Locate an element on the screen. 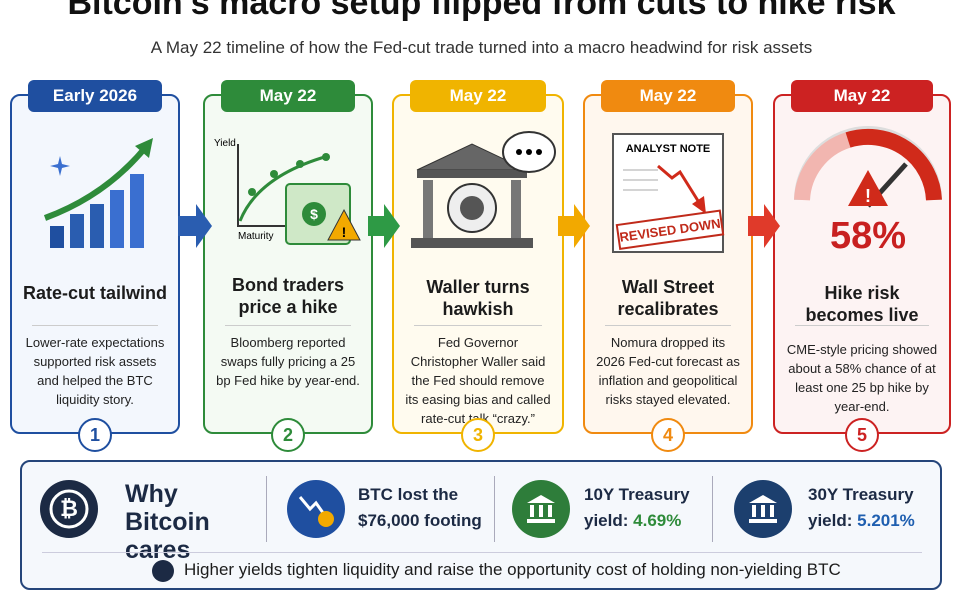  item-value: 4.69% is located at coordinates (657, 520).